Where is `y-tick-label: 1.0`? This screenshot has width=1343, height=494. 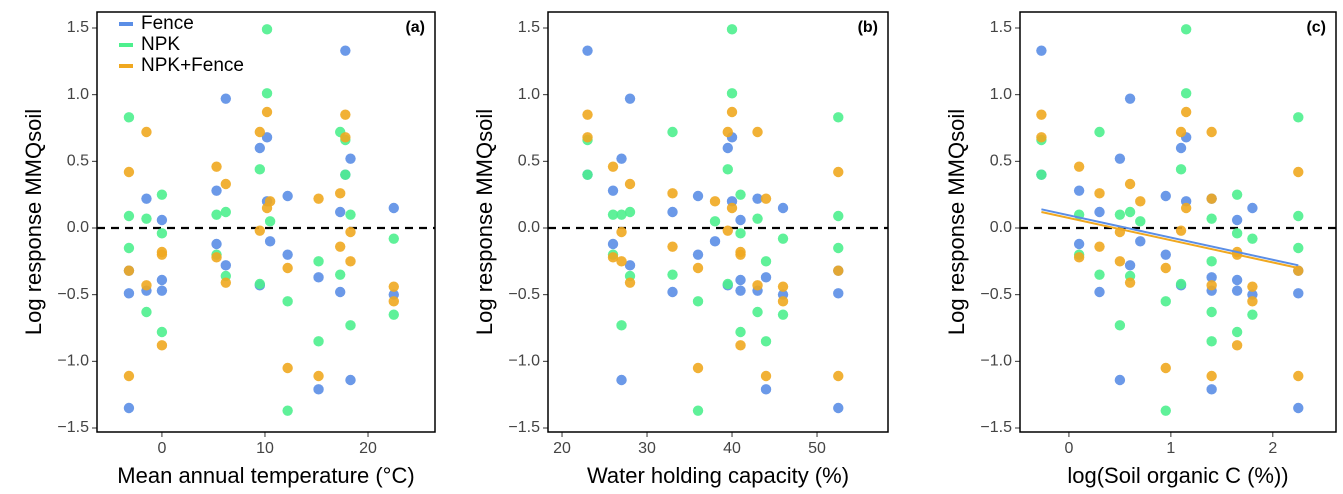
y-tick-label: 1.0 is located at coordinates (78, 94).